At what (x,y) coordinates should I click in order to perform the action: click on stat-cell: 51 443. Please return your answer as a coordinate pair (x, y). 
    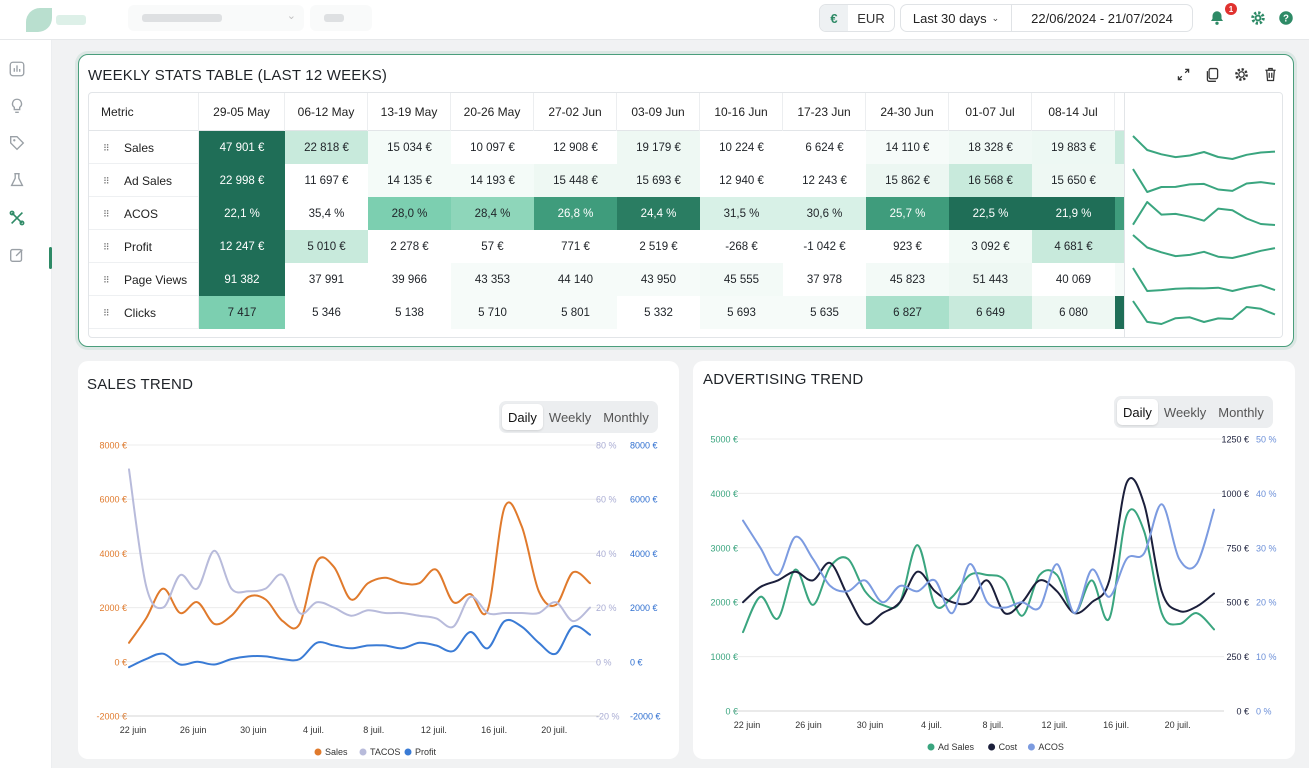
    Looking at the image, I should click on (990, 279).